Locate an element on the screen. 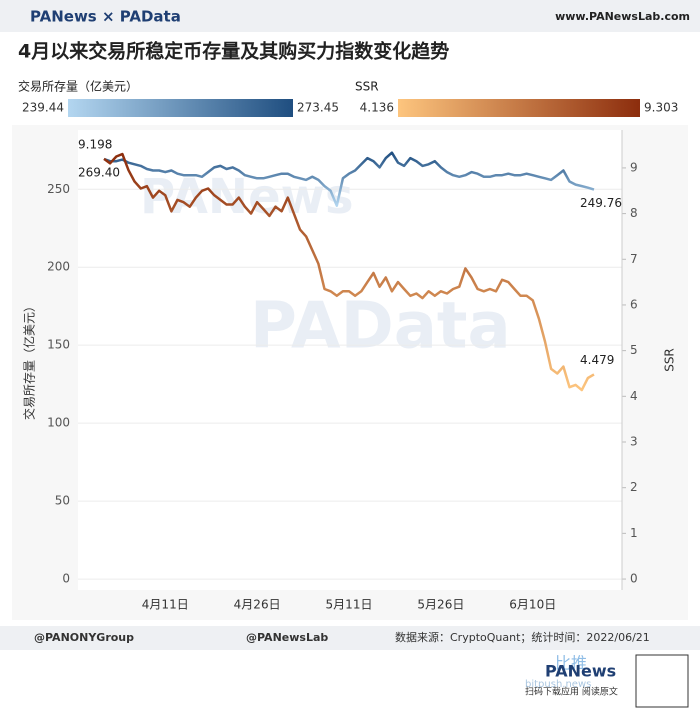 This screenshot has height=717, width=700. app-name: 比推 is located at coordinates (571, 663).